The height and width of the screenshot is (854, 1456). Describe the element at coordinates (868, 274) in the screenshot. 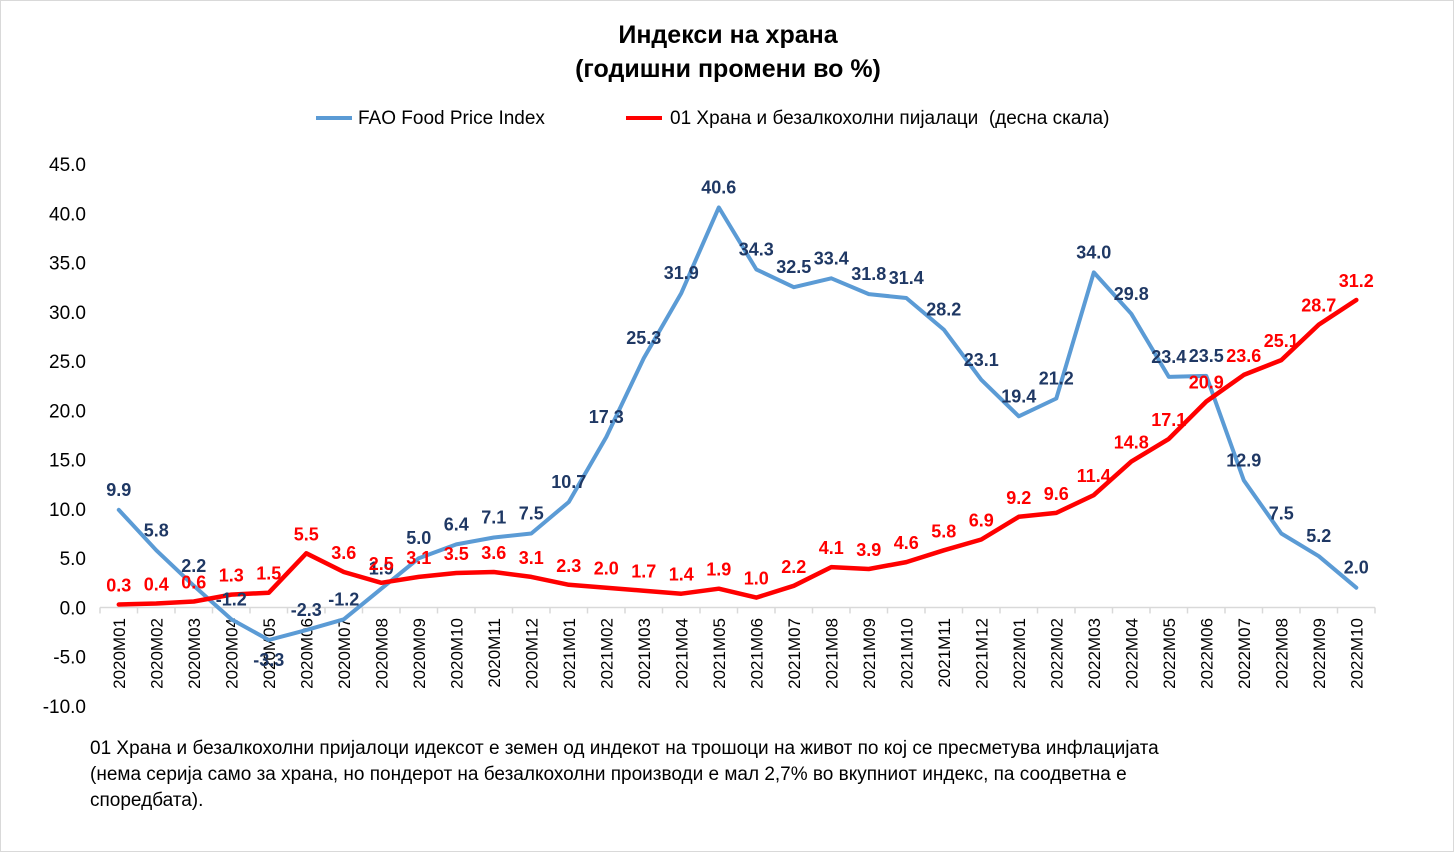

I see `data-label-fao: 31.8` at that location.